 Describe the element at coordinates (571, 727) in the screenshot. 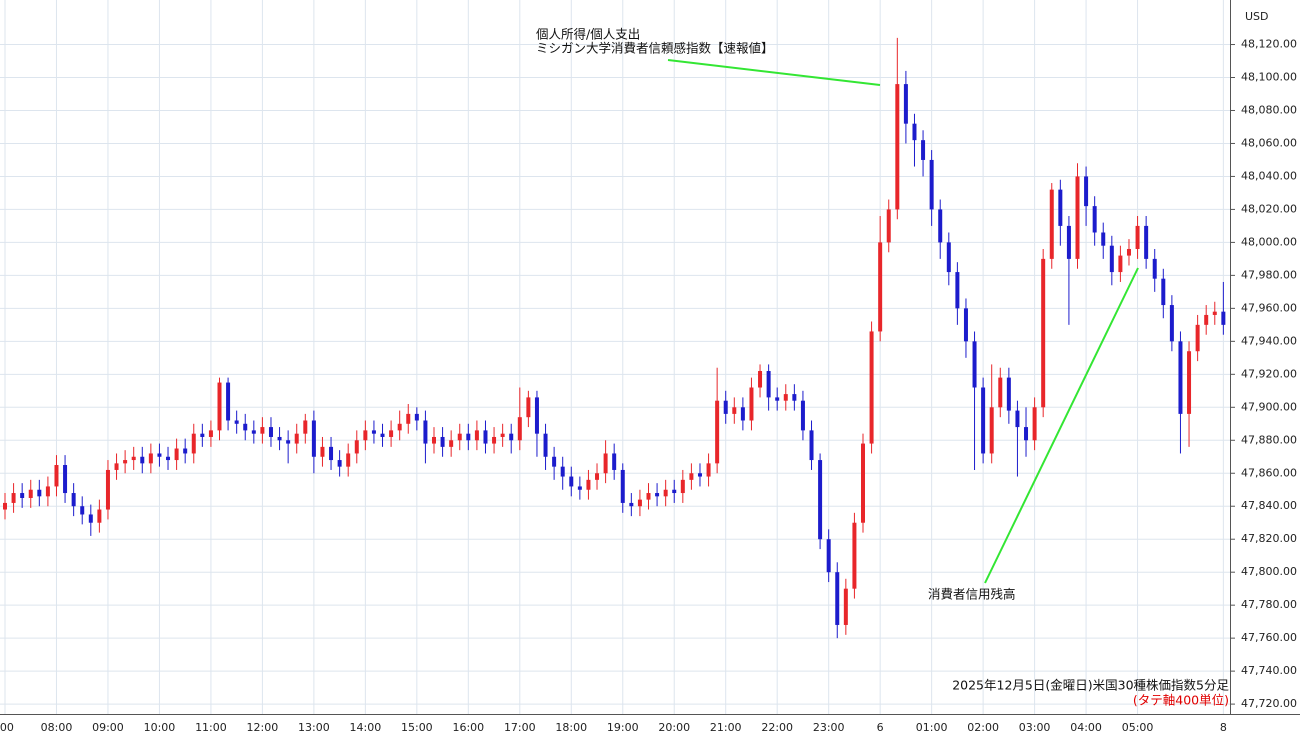

I see `x-tick-label: 18:00` at that location.